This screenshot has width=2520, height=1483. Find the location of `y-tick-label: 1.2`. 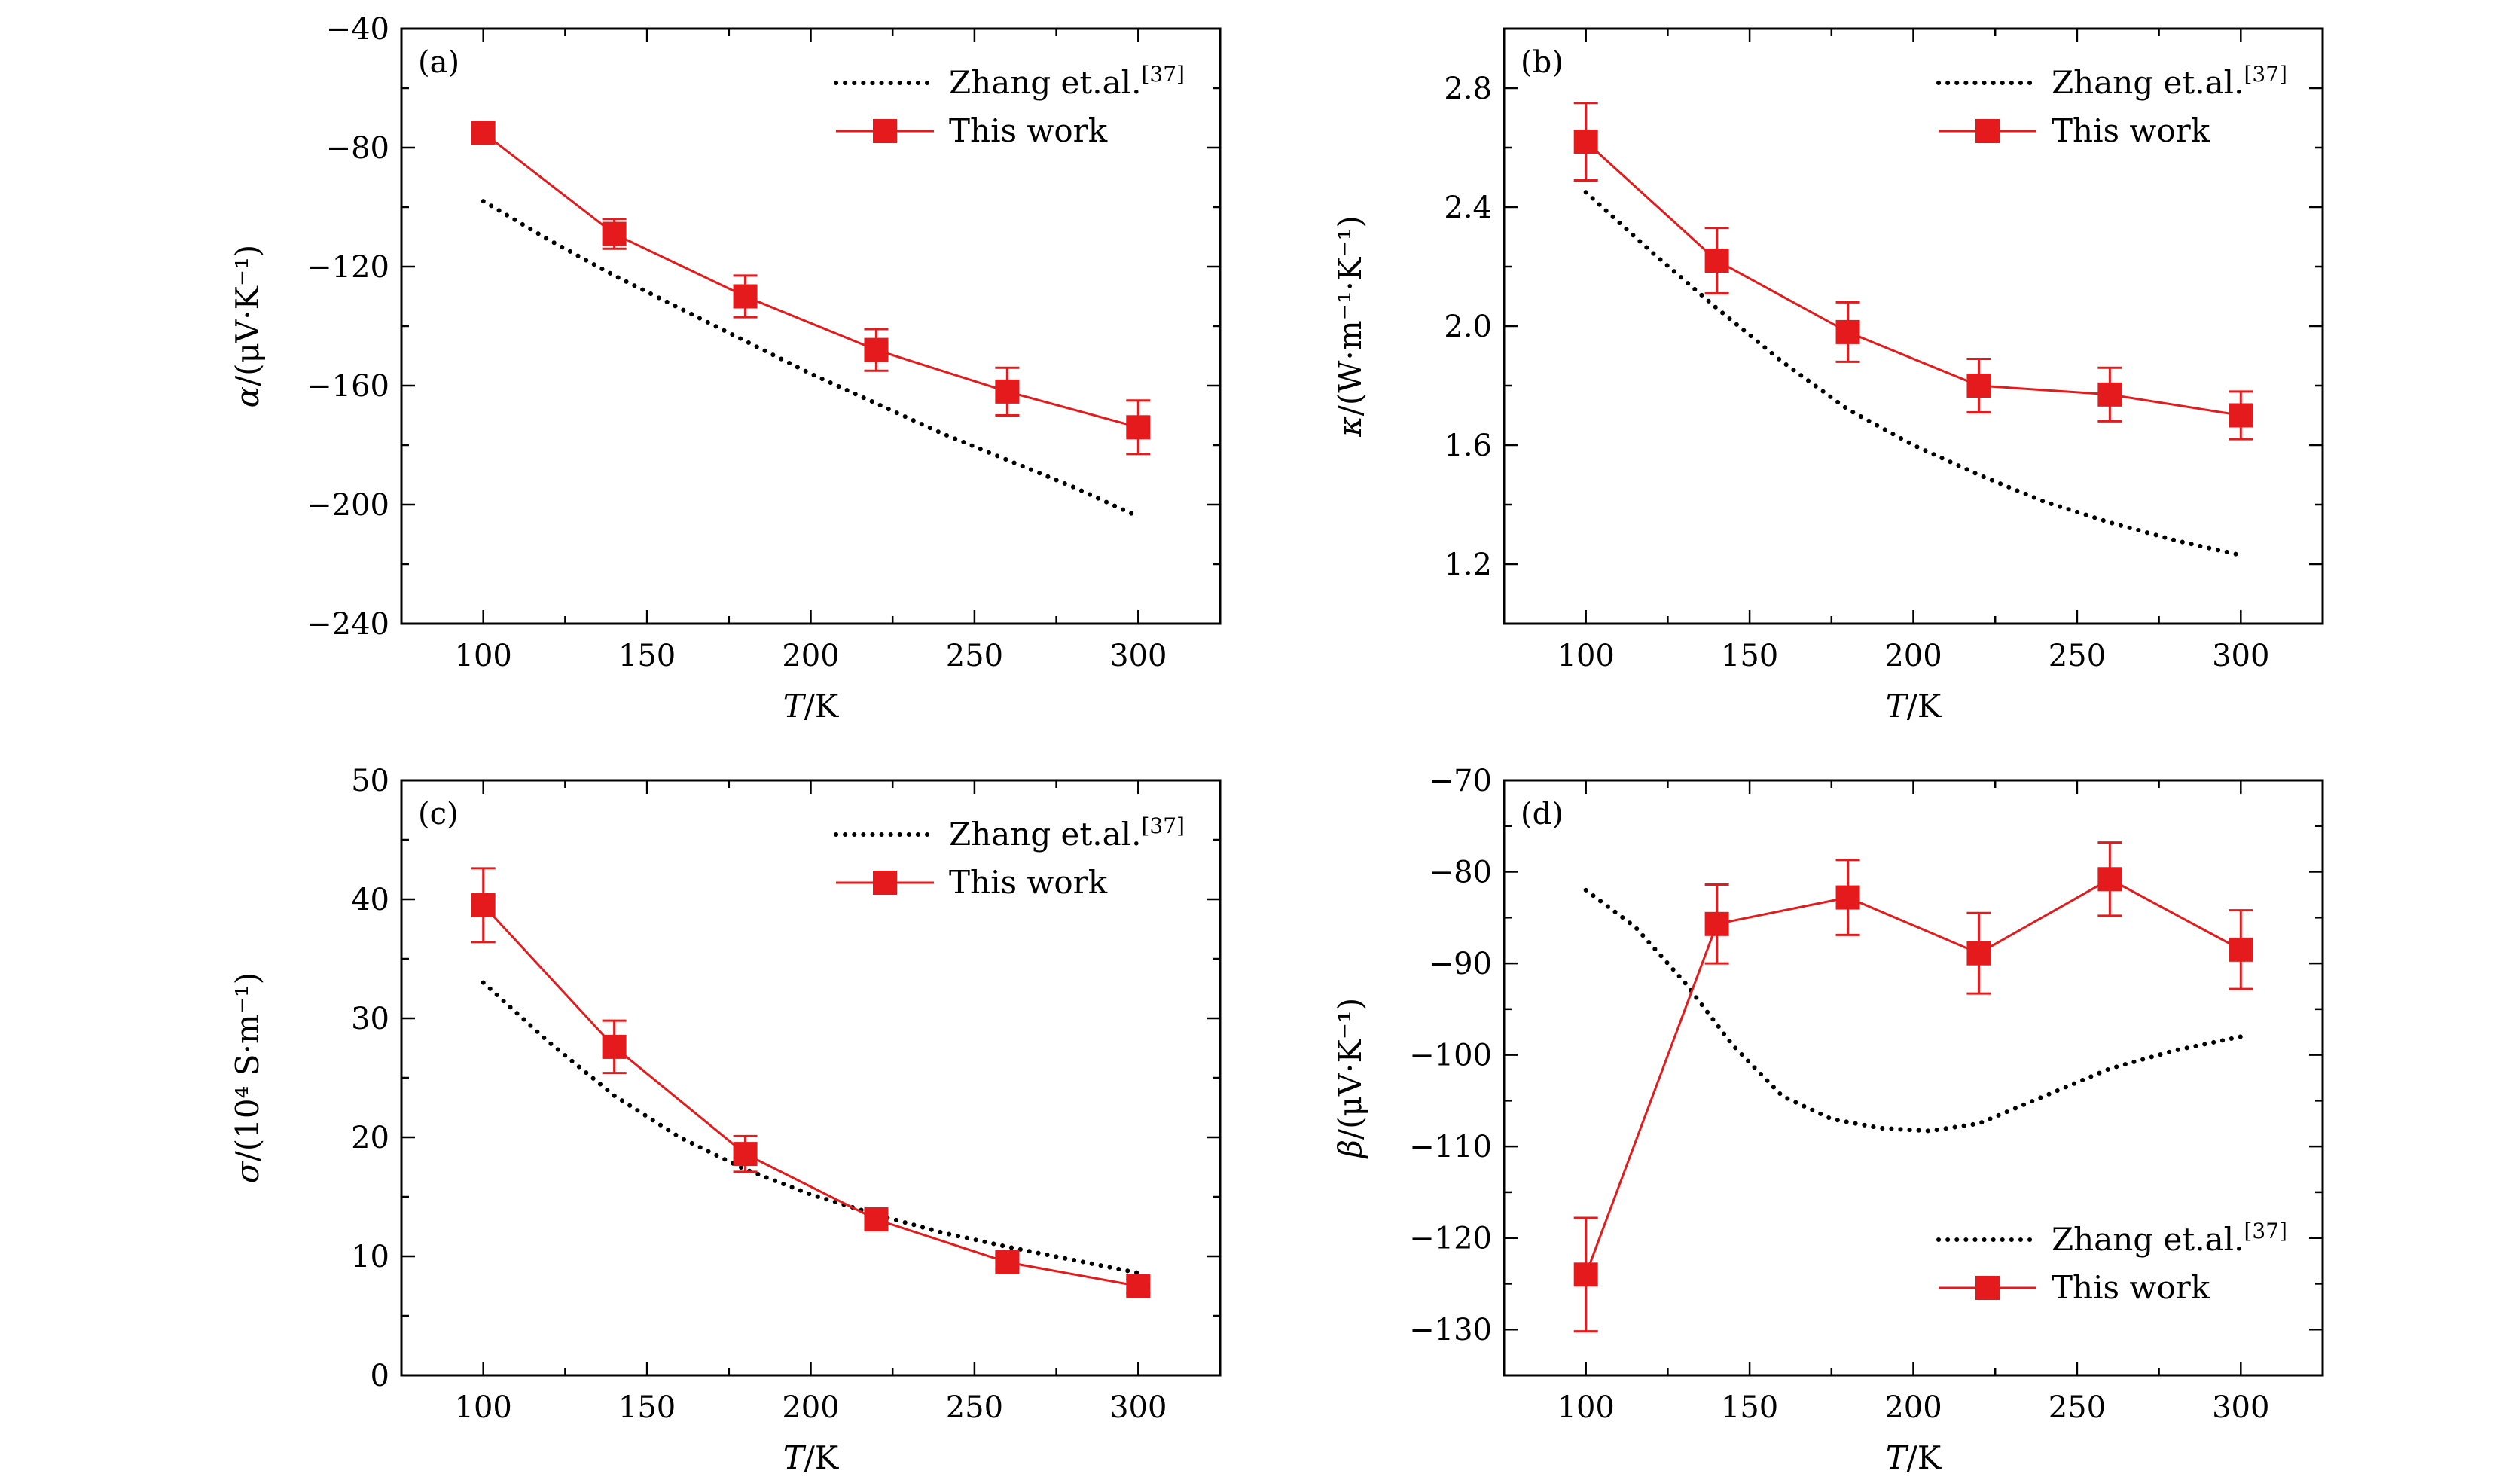

y-tick-label: 1.2 is located at coordinates (1468, 565).